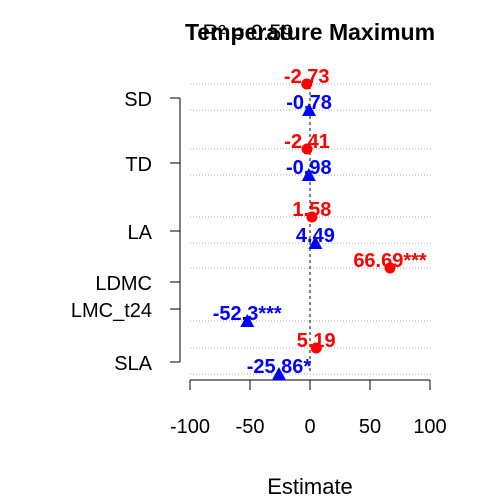 This screenshot has width=500, height=500. What do you see at coordinates (307, 77) in the screenshot?
I see `data-label: -2.73` at bounding box center [307, 77].